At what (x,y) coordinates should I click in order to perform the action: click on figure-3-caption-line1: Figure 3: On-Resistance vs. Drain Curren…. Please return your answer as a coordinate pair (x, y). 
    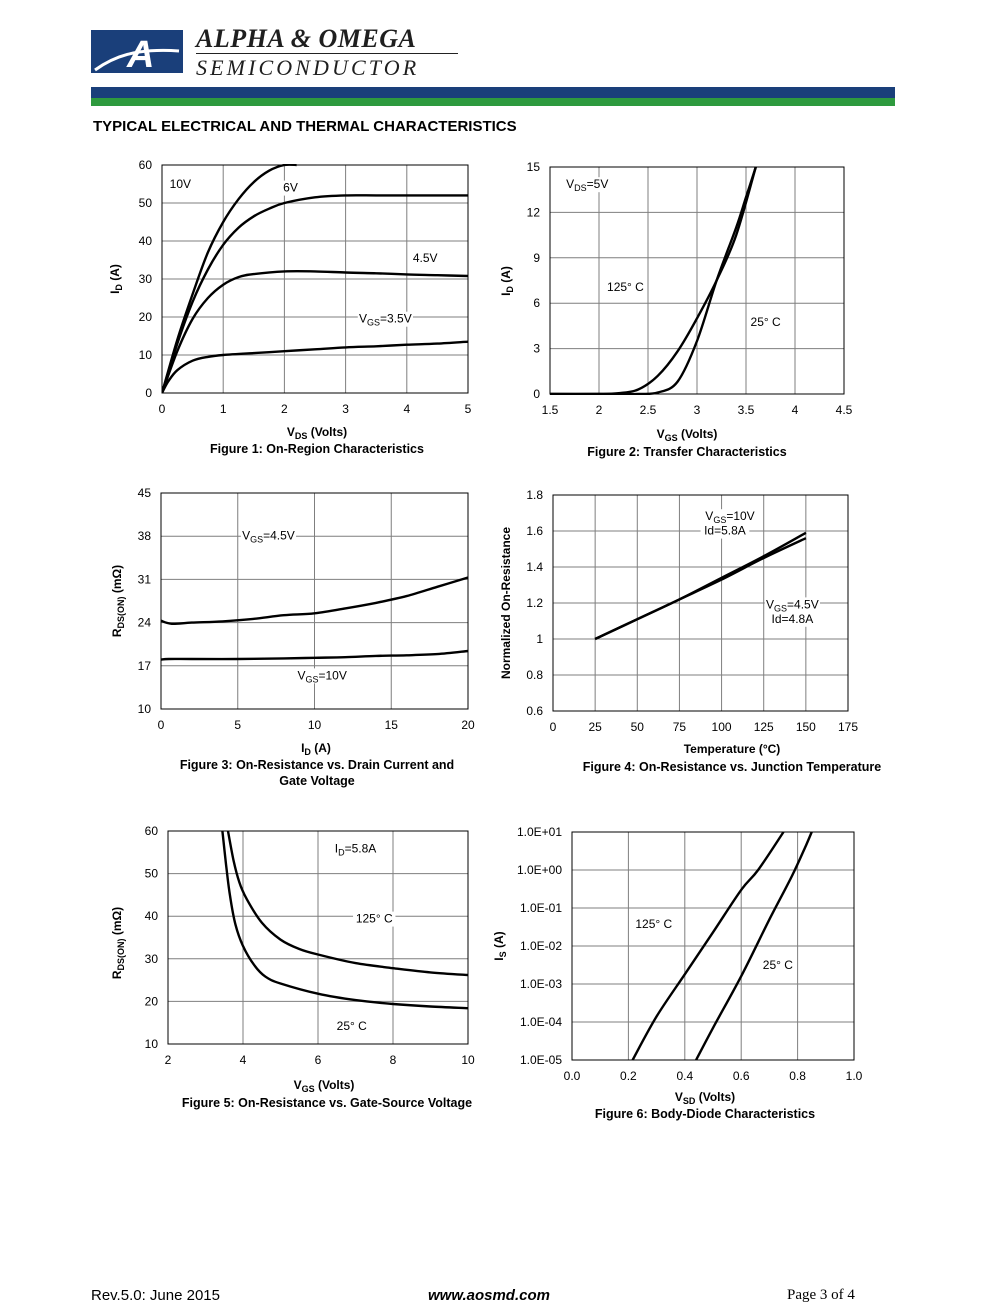
    Looking at the image, I should click on (317, 765).